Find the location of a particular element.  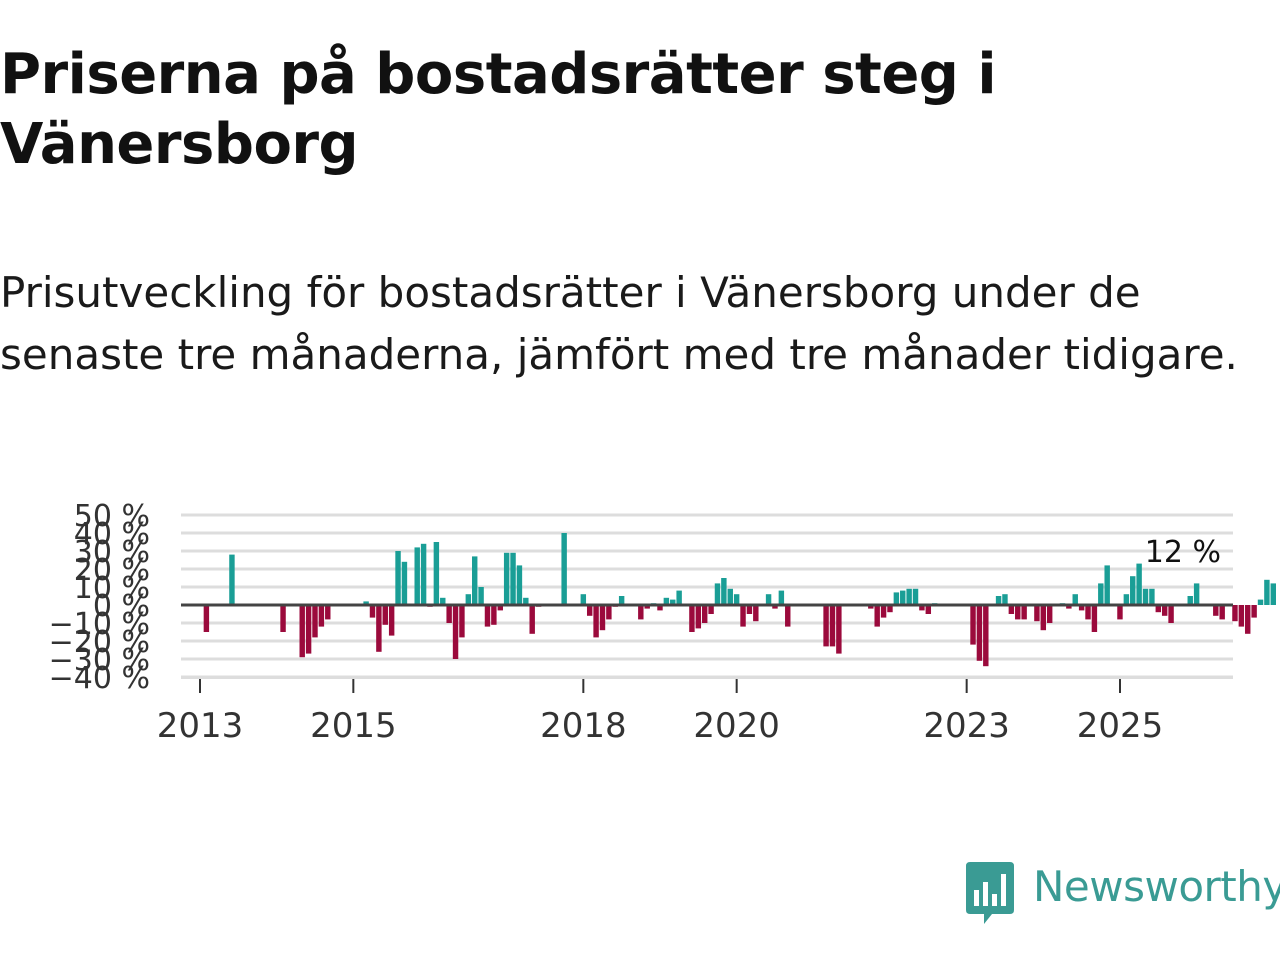

y-tick-label: −30 % is located at coordinates (99, 660).